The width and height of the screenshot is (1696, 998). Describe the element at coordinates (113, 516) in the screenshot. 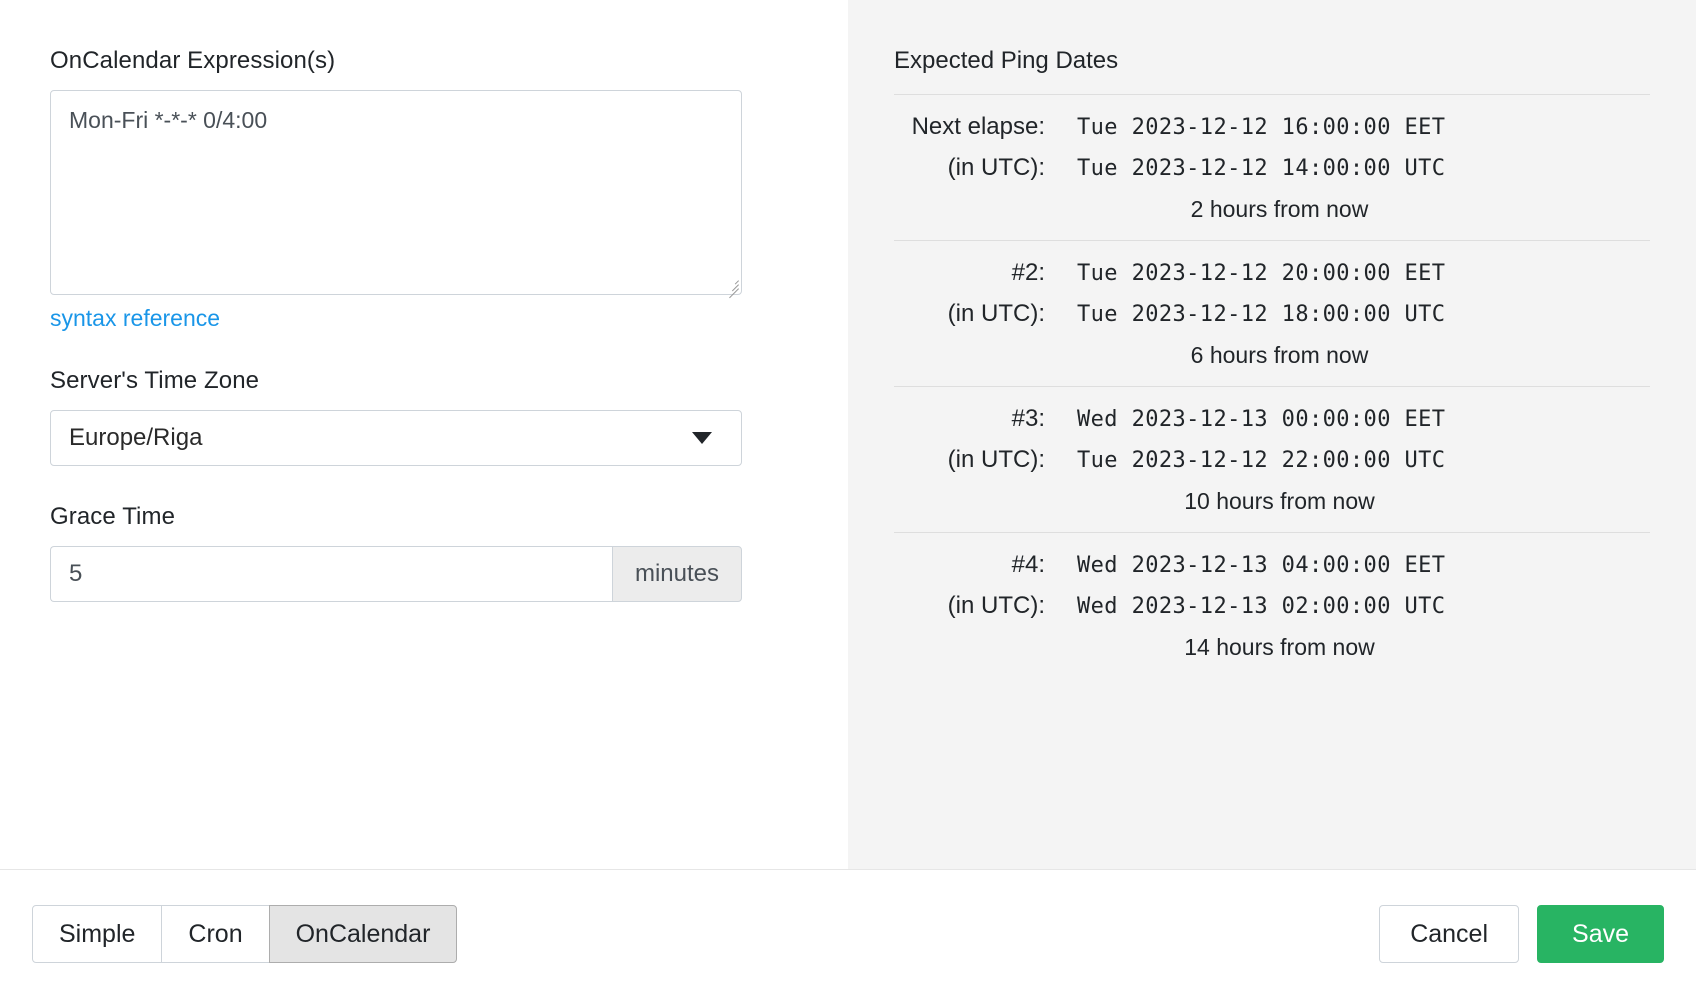

I see `grace-time-label: Grace Time` at that location.